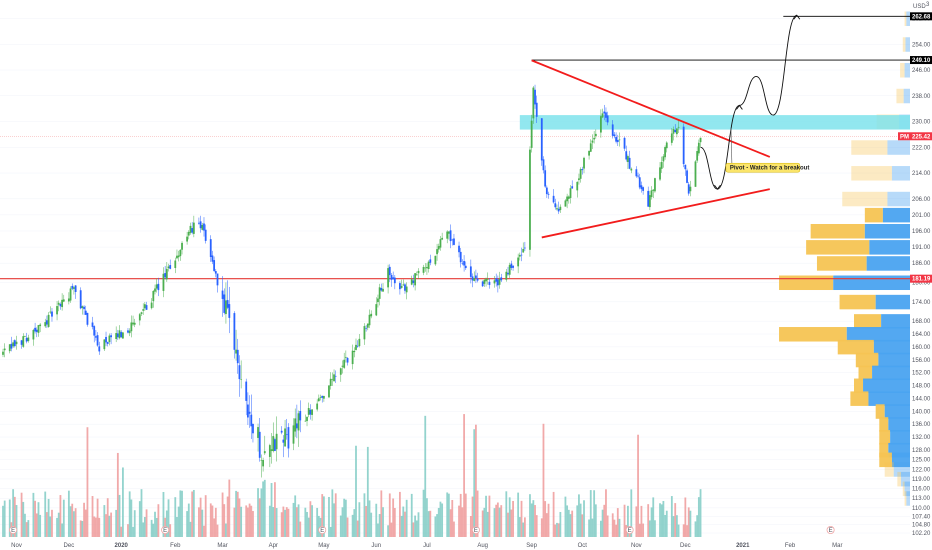  What do you see at coordinates (915, 147) in the screenshot?
I see `price-tags: 262.68 249.10 PM 225.42 181.19` at bounding box center [915, 147].